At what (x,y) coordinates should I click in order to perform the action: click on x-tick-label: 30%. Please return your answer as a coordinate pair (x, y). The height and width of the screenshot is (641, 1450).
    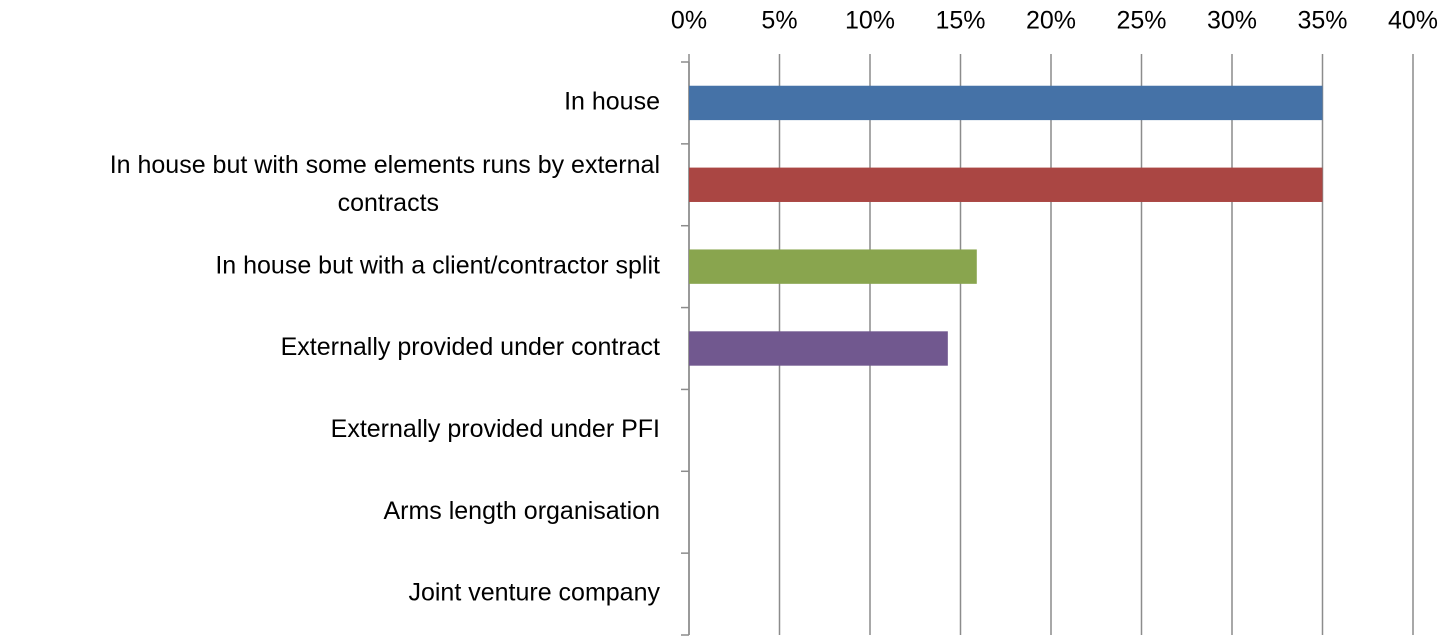
    Looking at the image, I should click on (1232, 21).